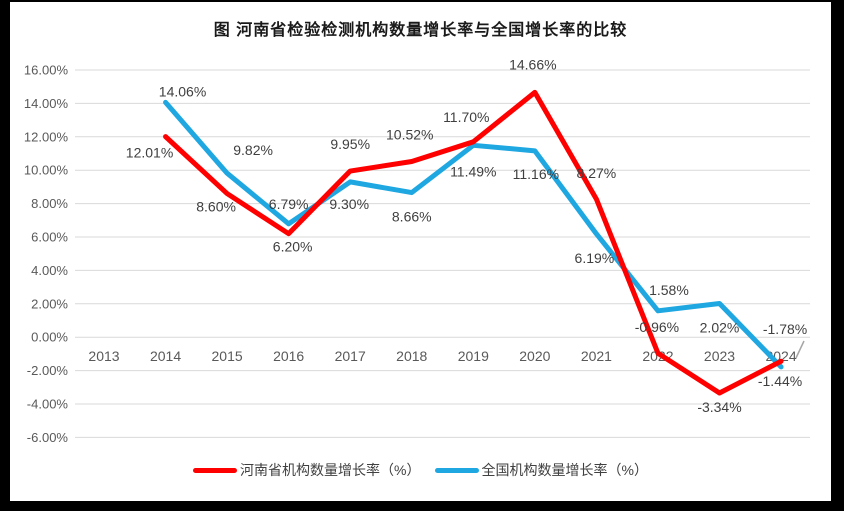 Image resolution: width=844 pixels, height=511 pixels. I want to click on label-leader-line, so click(800, 349).